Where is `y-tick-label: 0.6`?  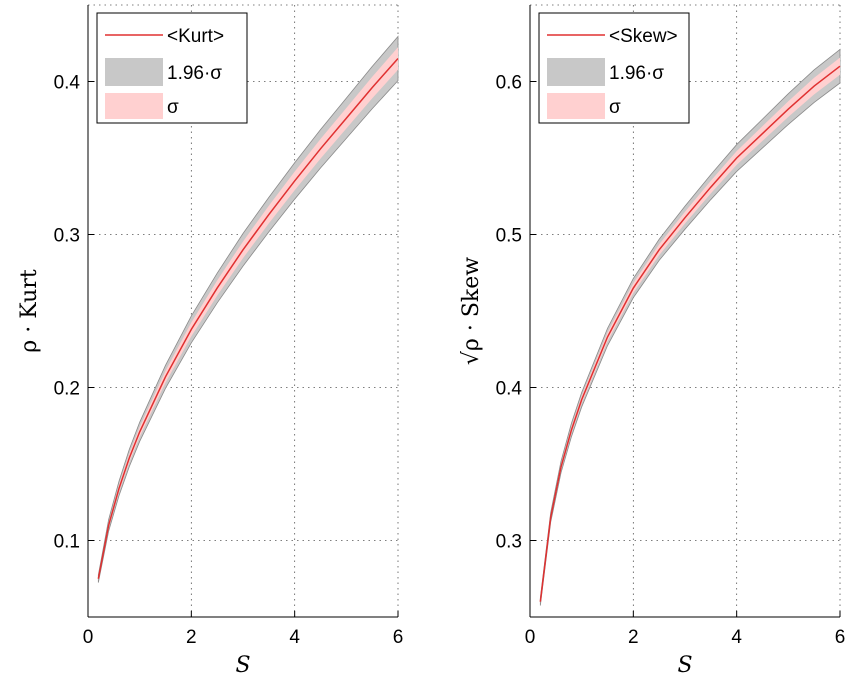 y-tick-label: 0.6 is located at coordinates (509, 83).